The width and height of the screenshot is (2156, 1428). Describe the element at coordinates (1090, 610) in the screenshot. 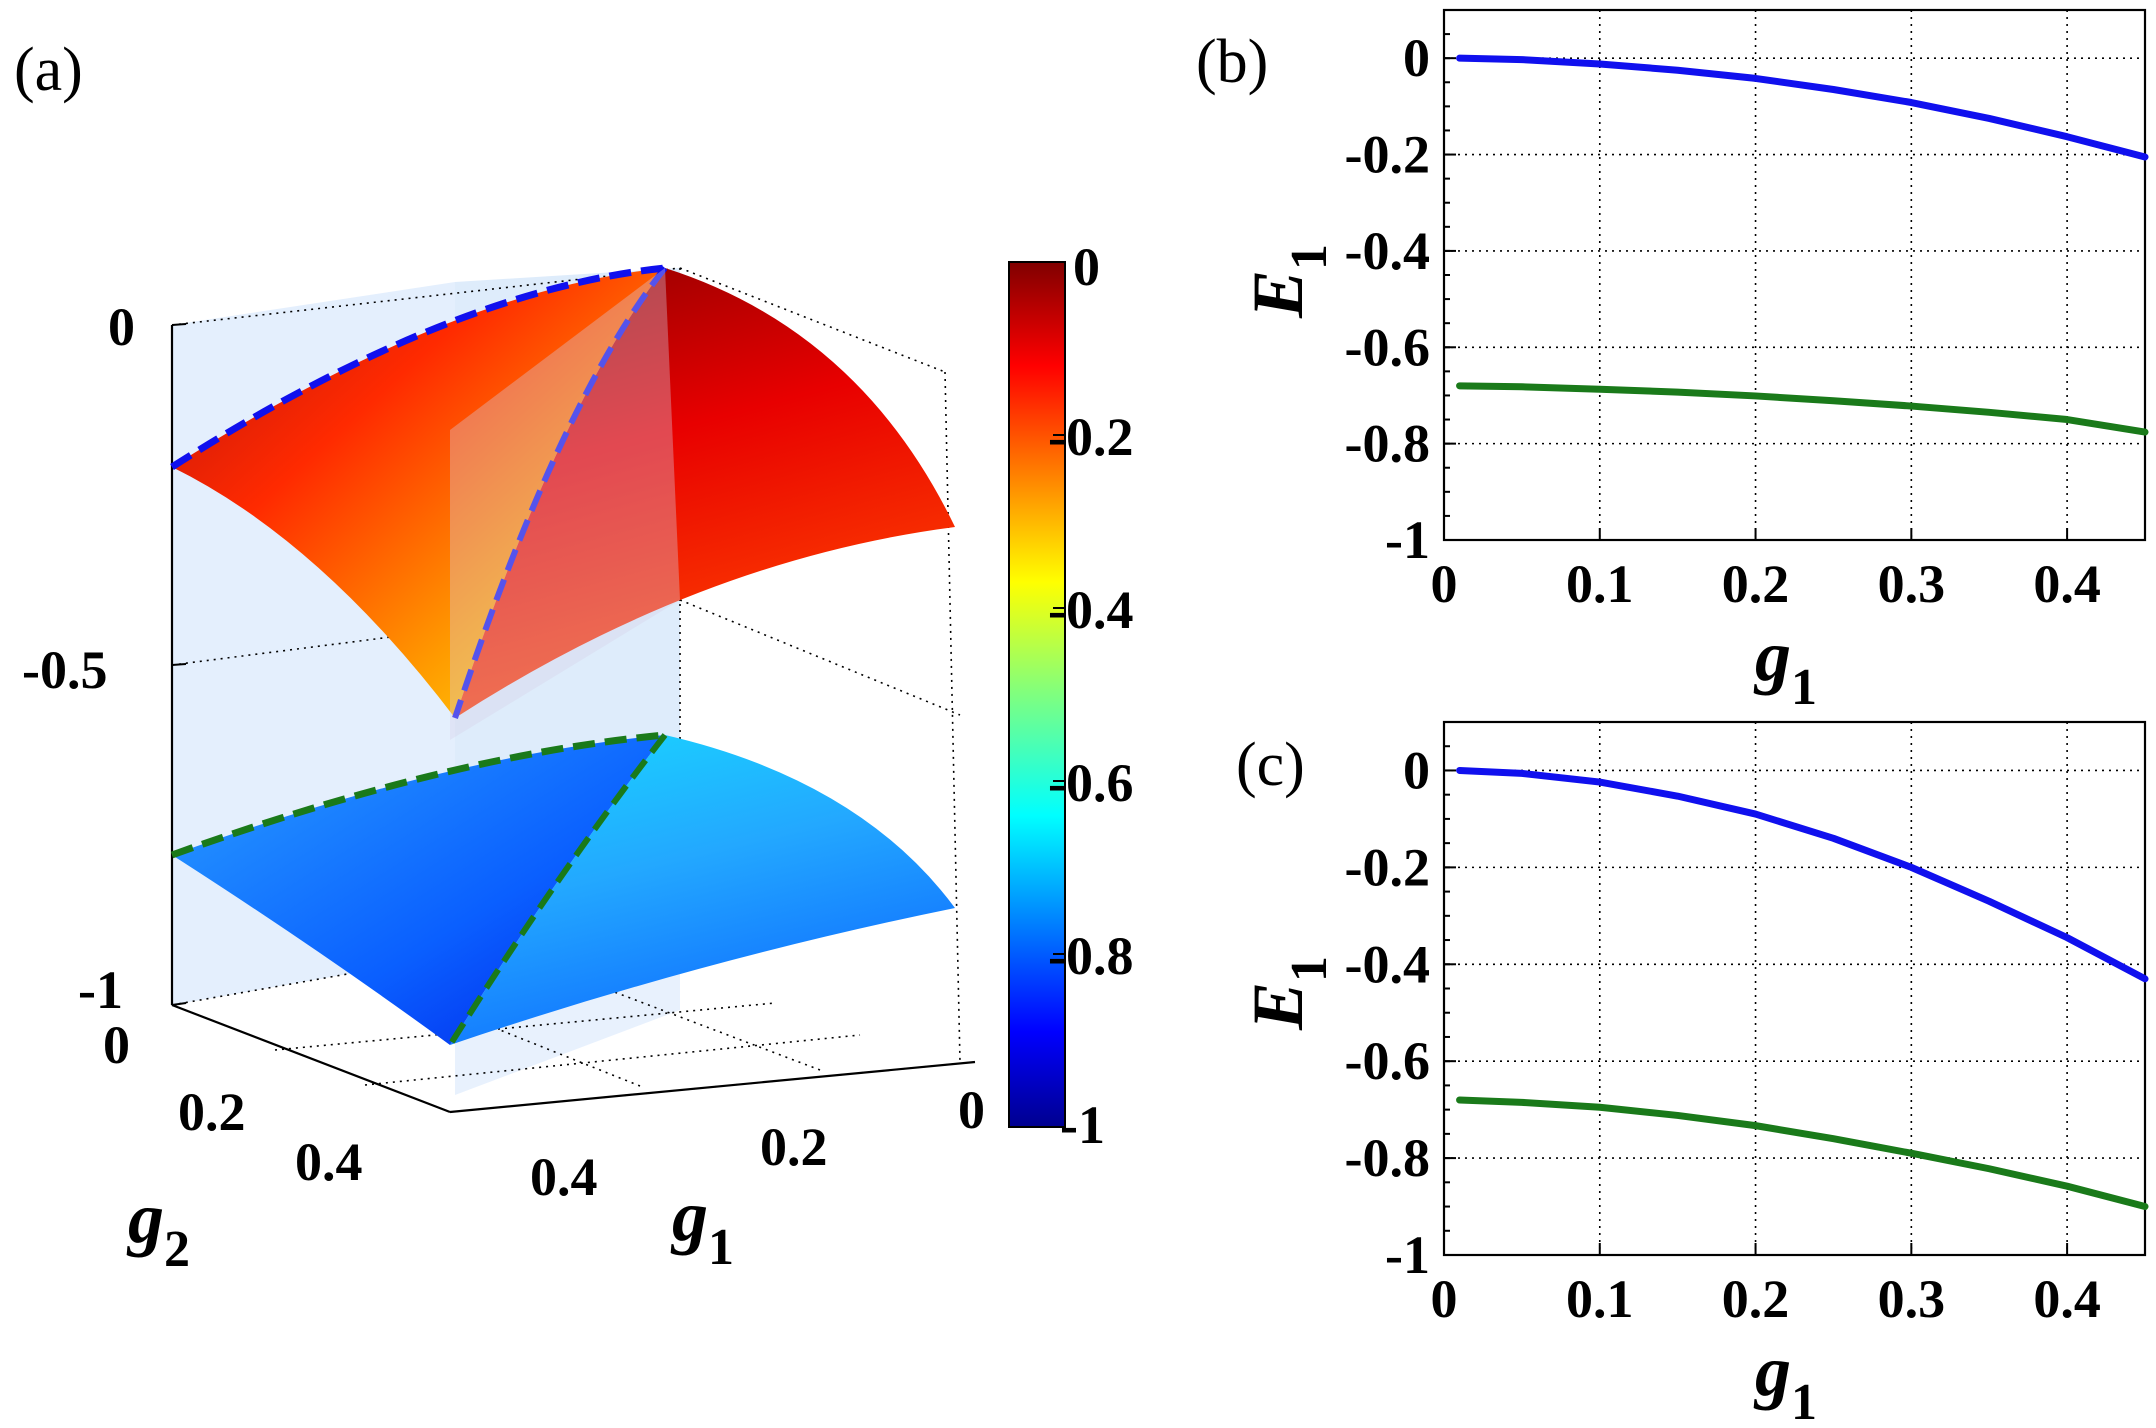

I see `colorbar-tick-neg04: -0.4` at that location.